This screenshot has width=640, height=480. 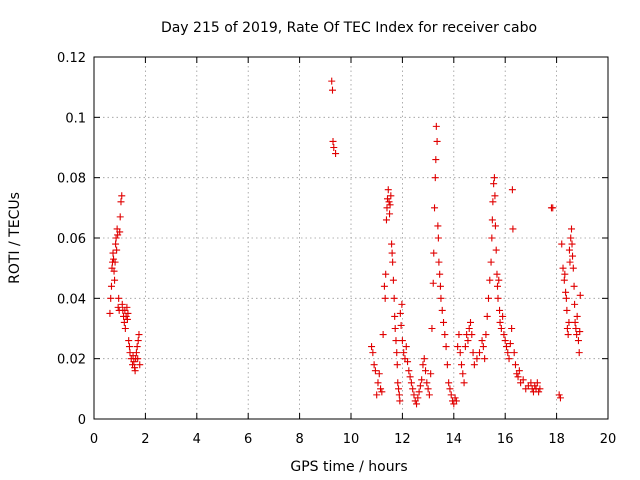 What do you see at coordinates (454, 439) in the screenshot?
I see `x-tick-label: 14` at bounding box center [454, 439].